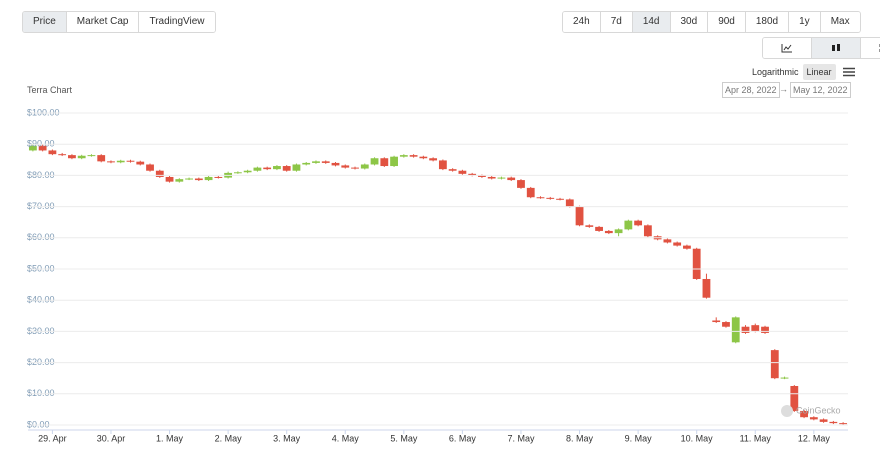 The image size is (880, 473). What do you see at coordinates (287, 438) in the screenshot?
I see `x-tick-label: 3. May` at bounding box center [287, 438].